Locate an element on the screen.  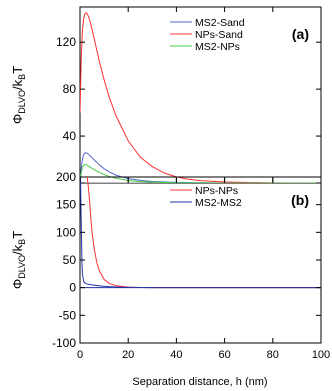
series-line-ms2-nps is located at coordinates (200, 173).